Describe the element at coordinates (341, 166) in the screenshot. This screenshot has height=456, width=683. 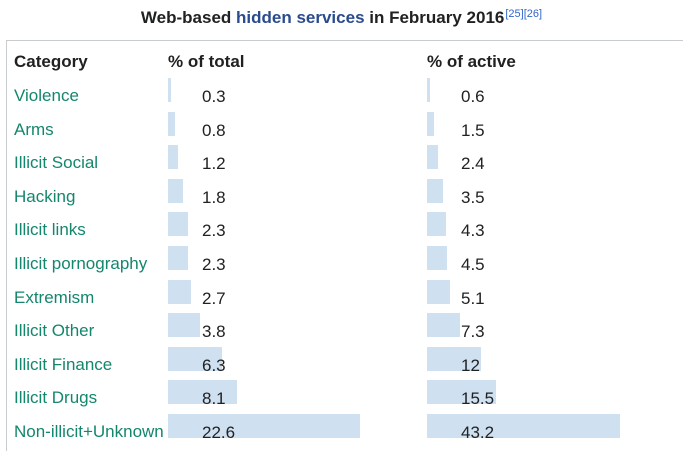
I see `table-row: Illicit Social 1.2 2.4` at that location.